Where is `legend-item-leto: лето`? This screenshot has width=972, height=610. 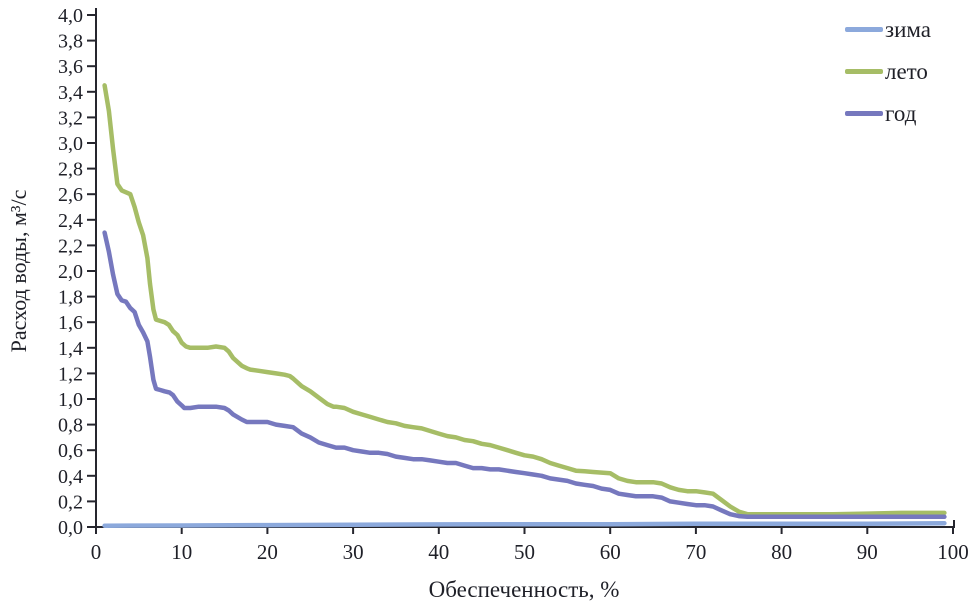
legend-item-leto: лето is located at coordinates (888, 71).